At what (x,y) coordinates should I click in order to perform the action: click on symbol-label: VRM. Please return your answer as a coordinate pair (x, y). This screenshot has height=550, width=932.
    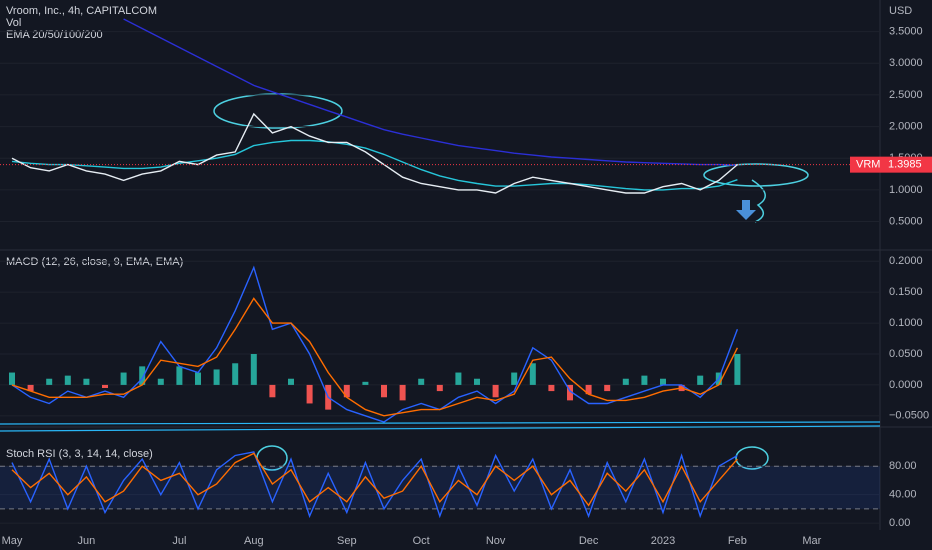
    Looking at the image, I should click on (868, 165).